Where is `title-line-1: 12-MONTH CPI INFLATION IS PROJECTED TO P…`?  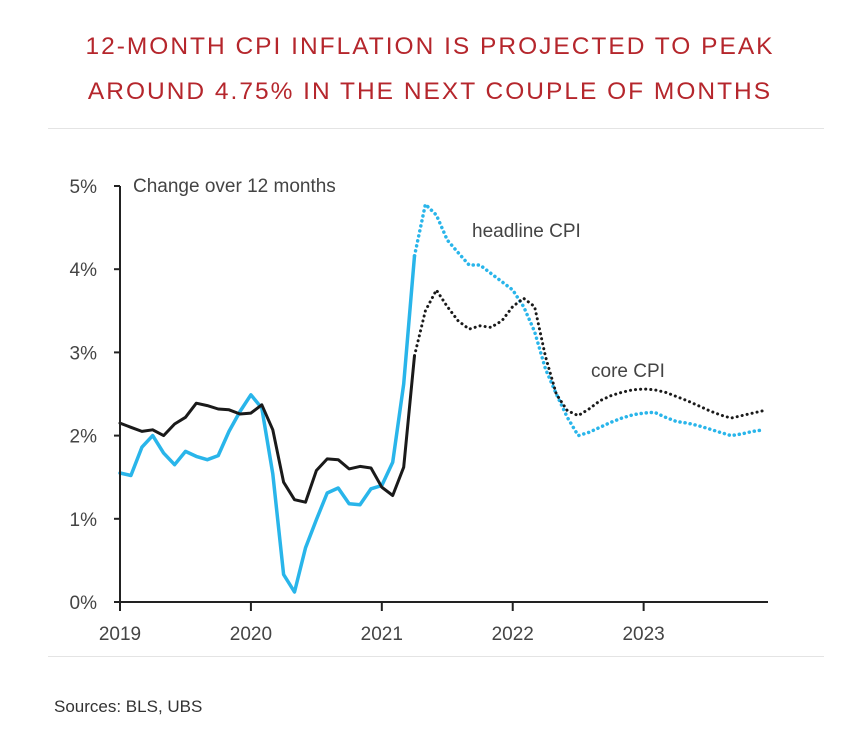
title-line-1: 12-MONTH CPI INFLATION IS PROJECTED TO P… is located at coordinates (430, 46).